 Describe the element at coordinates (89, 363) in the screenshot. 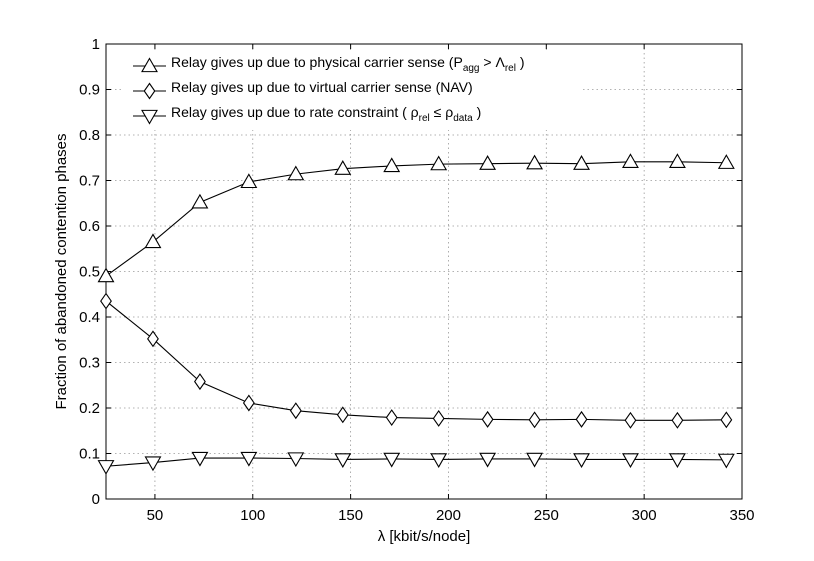

I see `y-tick-label: 0.3` at that location.